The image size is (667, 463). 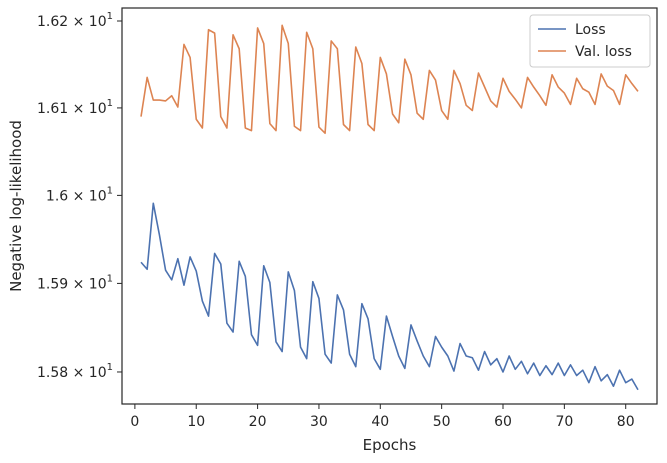 What do you see at coordinates (75, 20) in the screenshot?
I see `y-tick-label: 1.62 × 10¹` at bounding box center [75, 20].